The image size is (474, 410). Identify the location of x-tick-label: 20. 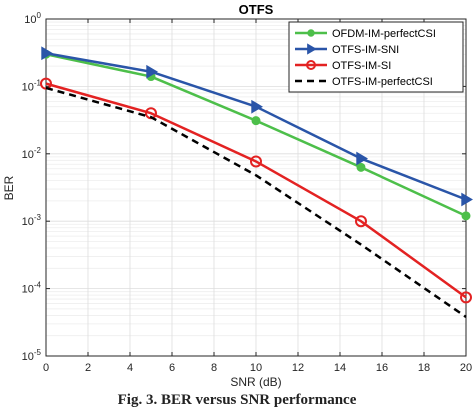
(466, 368).